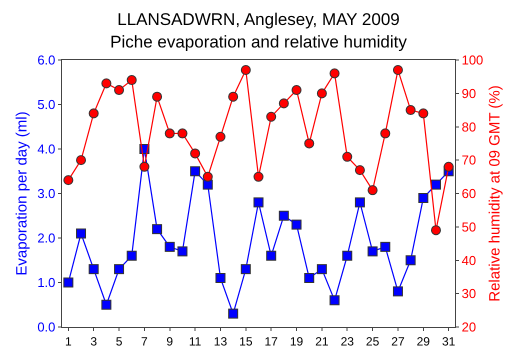  I want to click on x-tick-label: 1, so click(68, 341).